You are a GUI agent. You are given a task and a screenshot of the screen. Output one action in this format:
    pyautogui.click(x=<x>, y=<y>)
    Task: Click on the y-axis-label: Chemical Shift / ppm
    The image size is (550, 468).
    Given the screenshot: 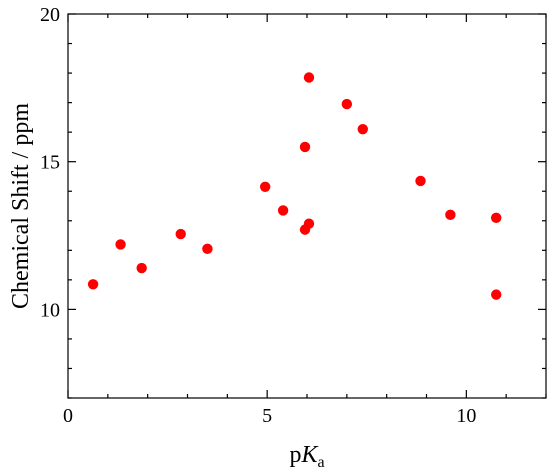 What is the action you would take?
    pyautogui.click(x=21, y=206)
    